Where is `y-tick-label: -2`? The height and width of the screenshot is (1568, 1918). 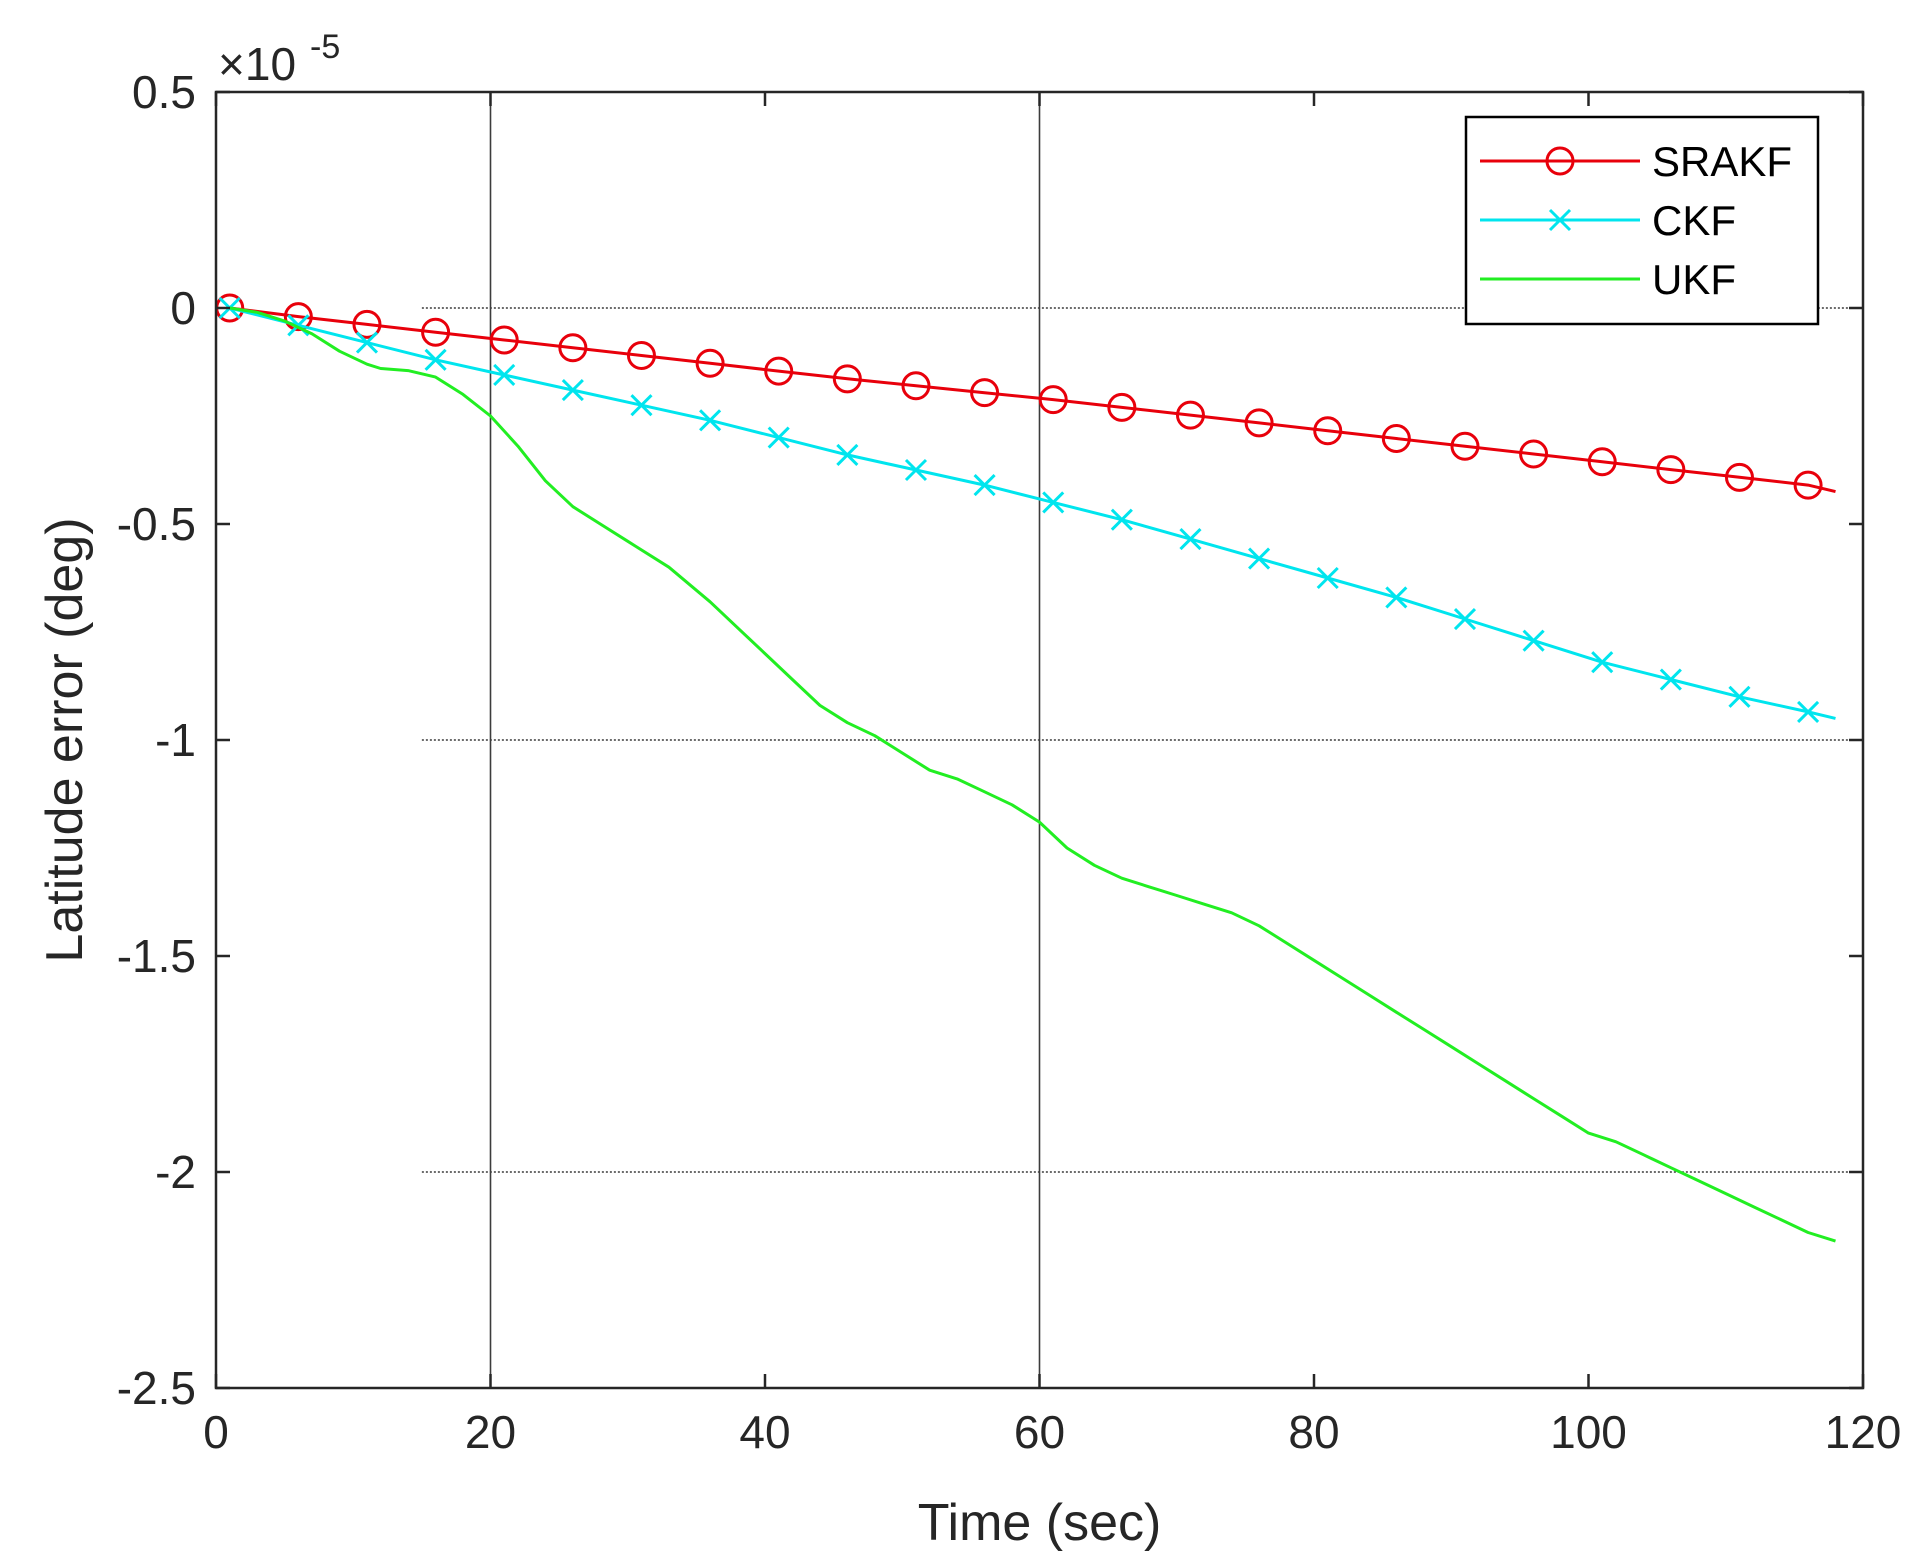
y-tick-label: -2 is located at coordinates (175, 1172).